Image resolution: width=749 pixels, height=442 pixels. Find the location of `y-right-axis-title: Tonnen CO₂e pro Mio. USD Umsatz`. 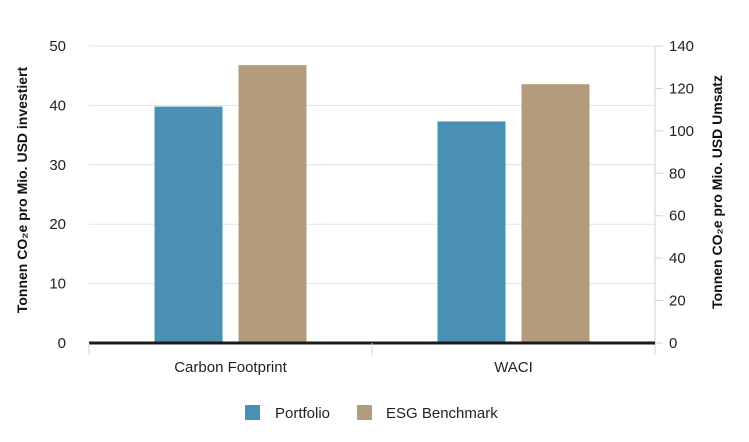

y-right-axis-title: Tonnen CO₂e pro Mio. USD Umsatz is located at coordinates (717, 192).